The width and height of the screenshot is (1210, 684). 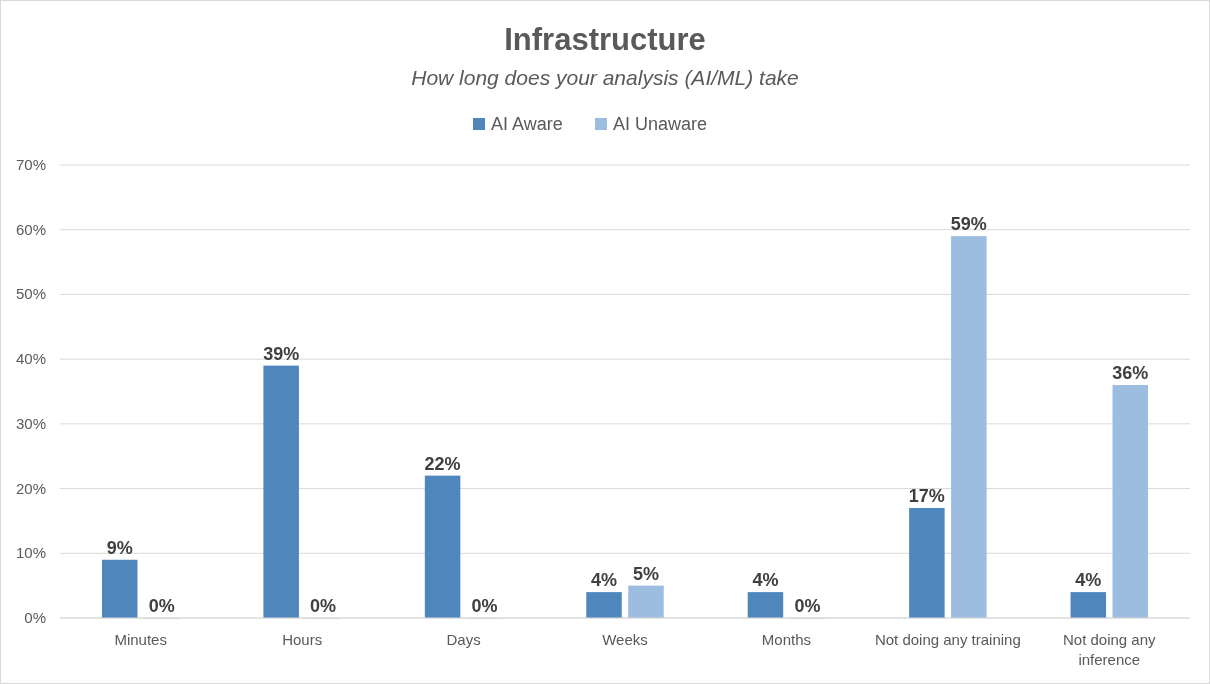 I want to click on x-tick-label: Days, so click(x=463, y=639).